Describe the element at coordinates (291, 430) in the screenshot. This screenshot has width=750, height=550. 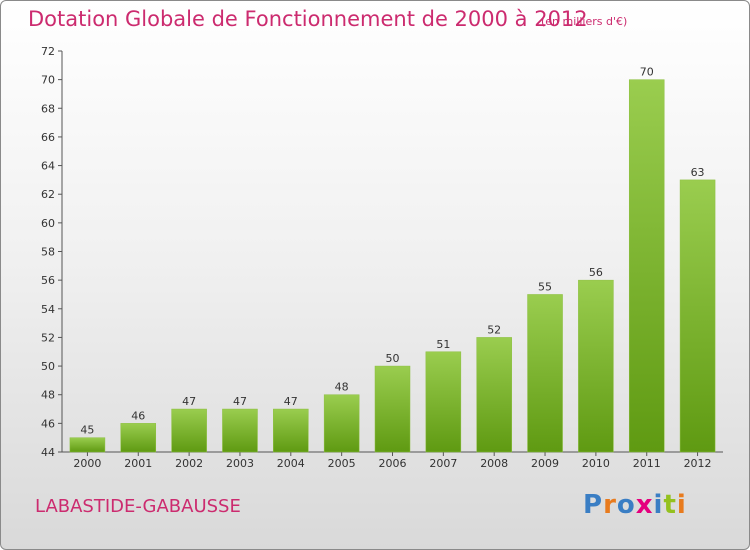
I see `bar-2004` at that location.